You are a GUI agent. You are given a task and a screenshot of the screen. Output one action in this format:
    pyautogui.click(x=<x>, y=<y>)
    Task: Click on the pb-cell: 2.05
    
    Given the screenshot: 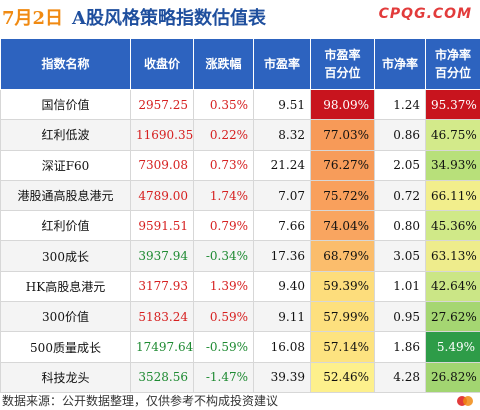 What is the action you would take?
    pyautogui.click(x=400, y=165)
    